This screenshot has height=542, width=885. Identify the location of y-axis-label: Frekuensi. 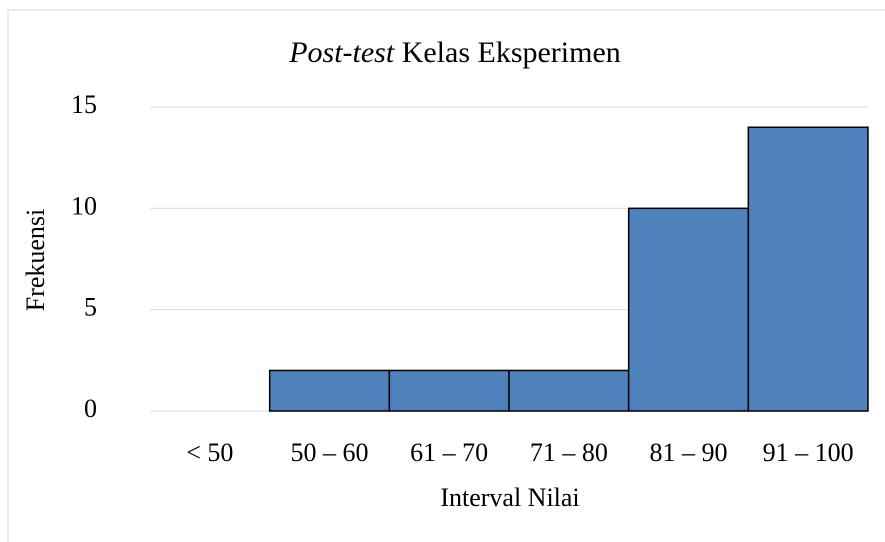
(35, 260).